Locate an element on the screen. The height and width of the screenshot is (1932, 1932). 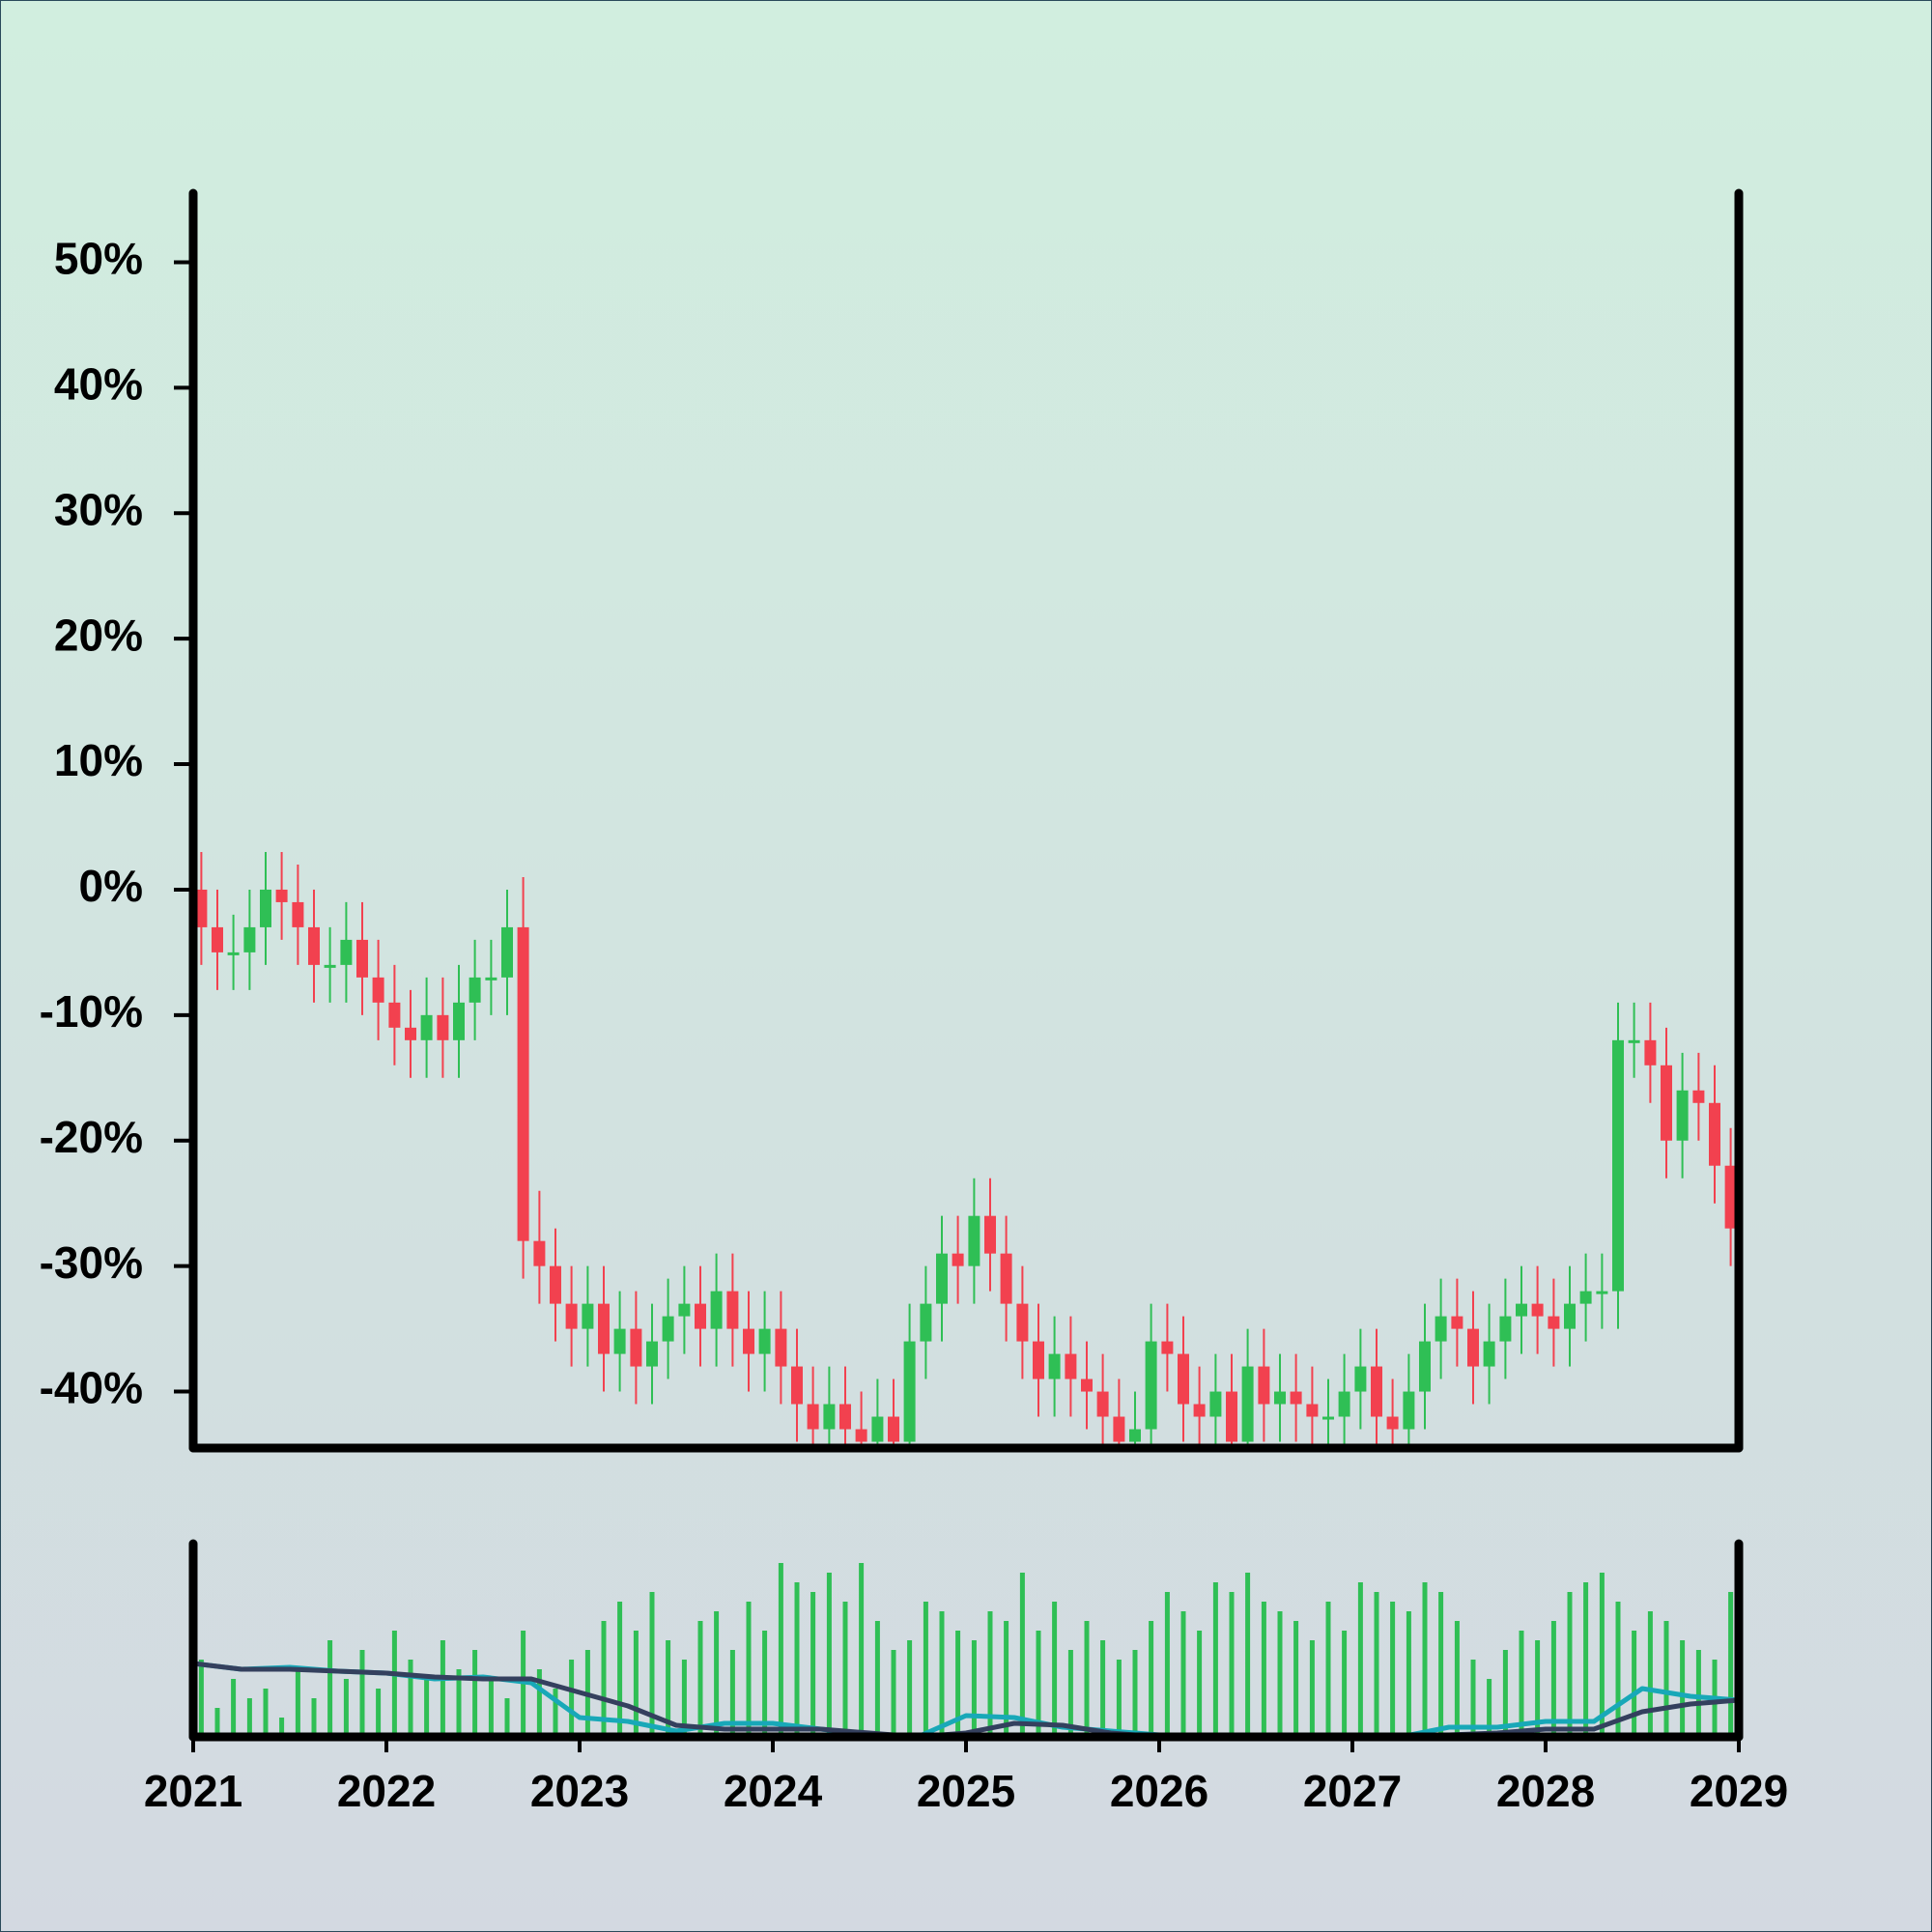
y-tick-label: 20% is located at coordinates (98, 635).